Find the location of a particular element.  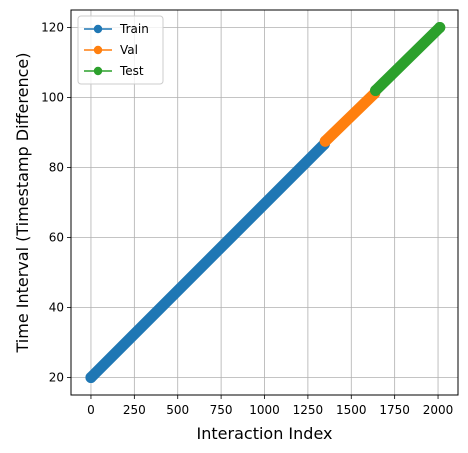

series-val-markers is located at coordinates (350, 117).